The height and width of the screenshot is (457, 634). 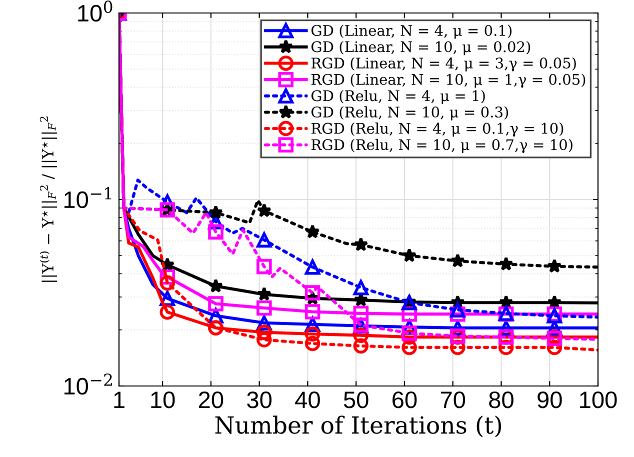 What do you see at coordinates (398, 97) in the screenshot?
I see `legend-label: GD (Relu, N = 4, μ = 1)` at bounding box center [398, 97].